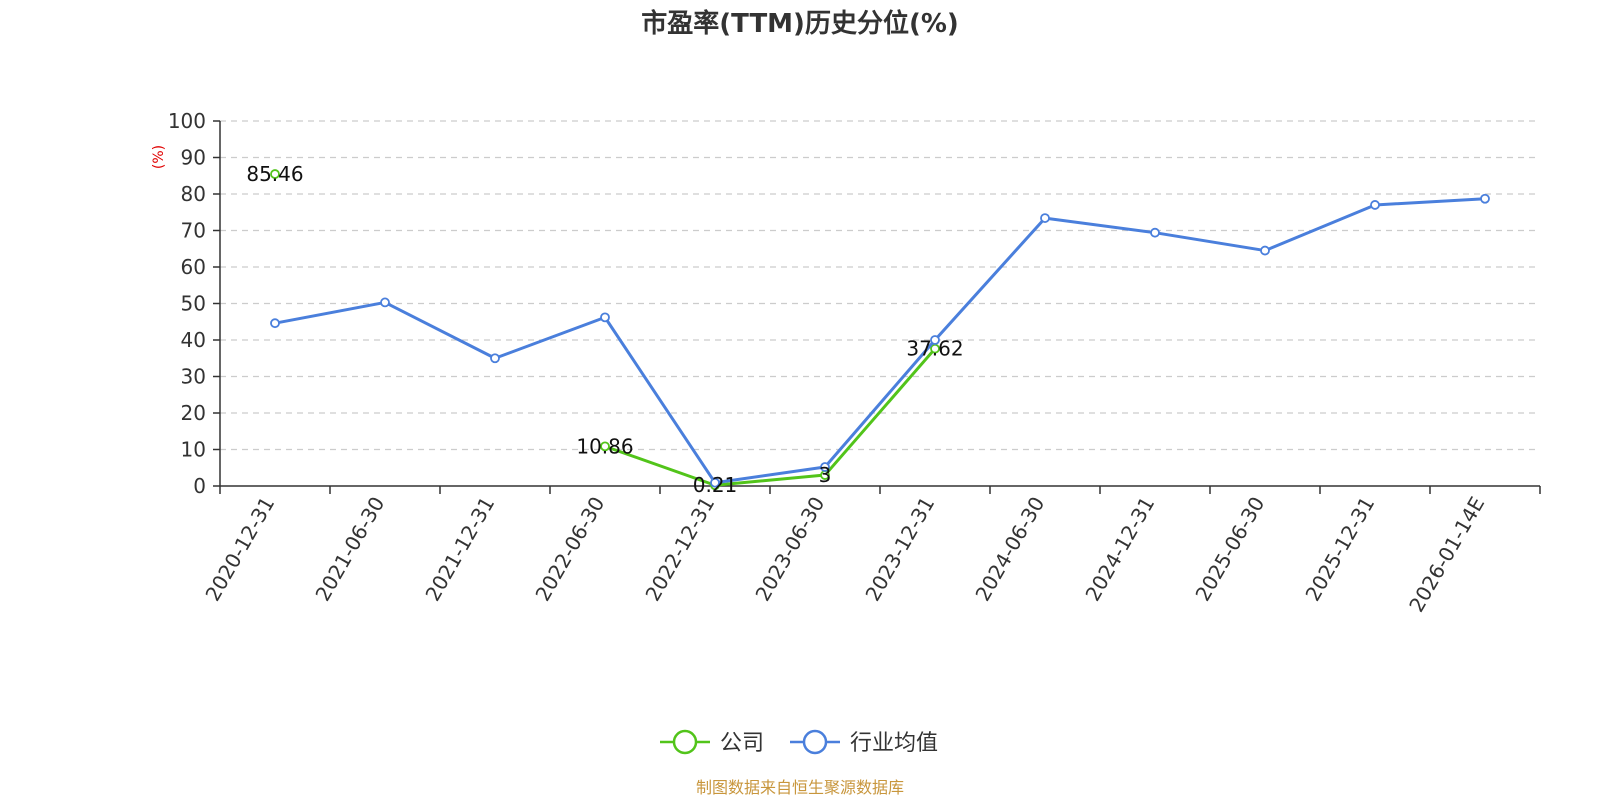 Image resolution: width=1600 pixels, height=800 pixels. Describe the element at coordinates (800, 787) in the screenshot. I see `source-note: 制图数据来自恒生聚源数据库` at that location.